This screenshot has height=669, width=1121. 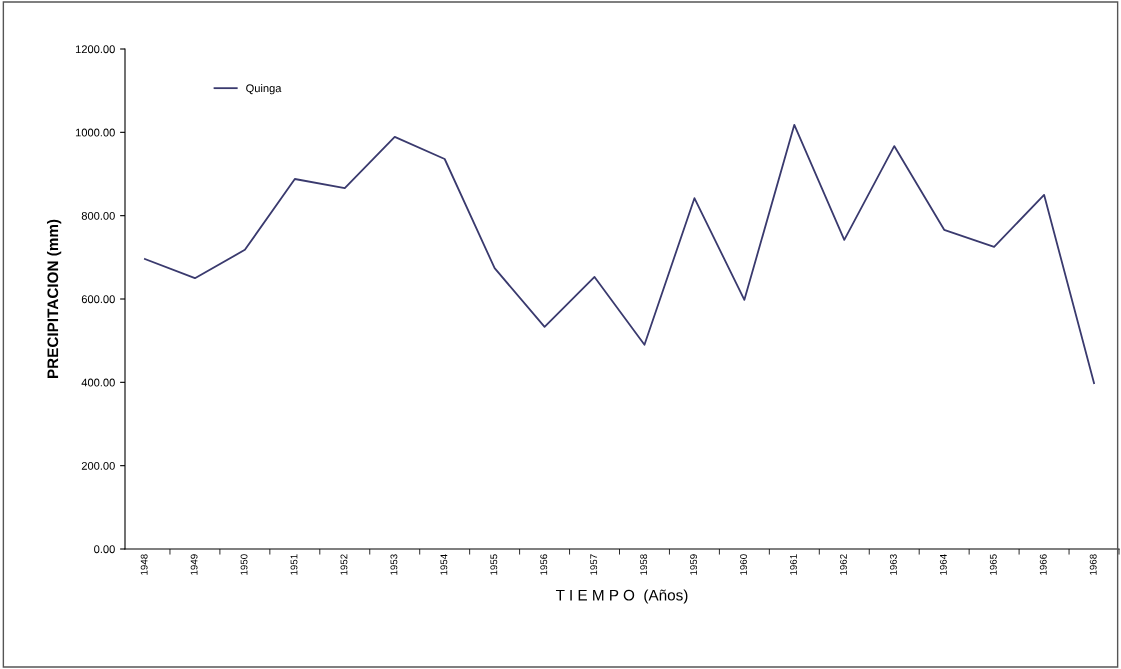 I want to click on x-tick-label: 1949, so click(x=194, y=564).